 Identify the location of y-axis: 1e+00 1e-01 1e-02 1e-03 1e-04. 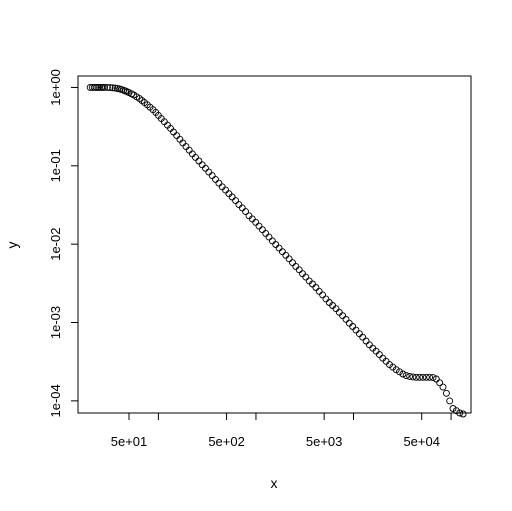
(63, 243).